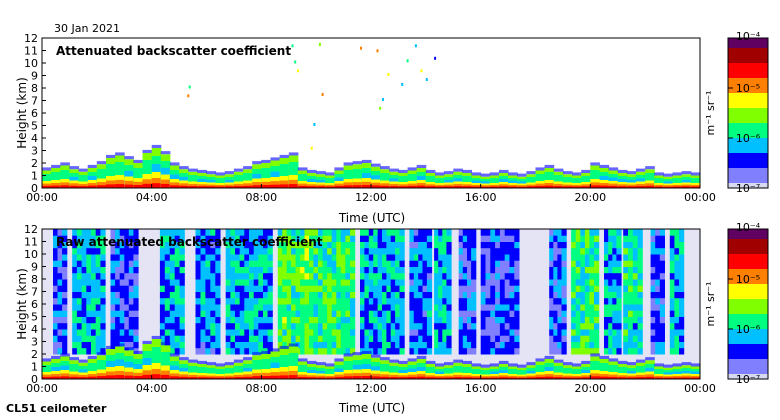 The width and height of the screenshot is (780, 420). I want to click on y-tick-label: 7, so click(34, 292).